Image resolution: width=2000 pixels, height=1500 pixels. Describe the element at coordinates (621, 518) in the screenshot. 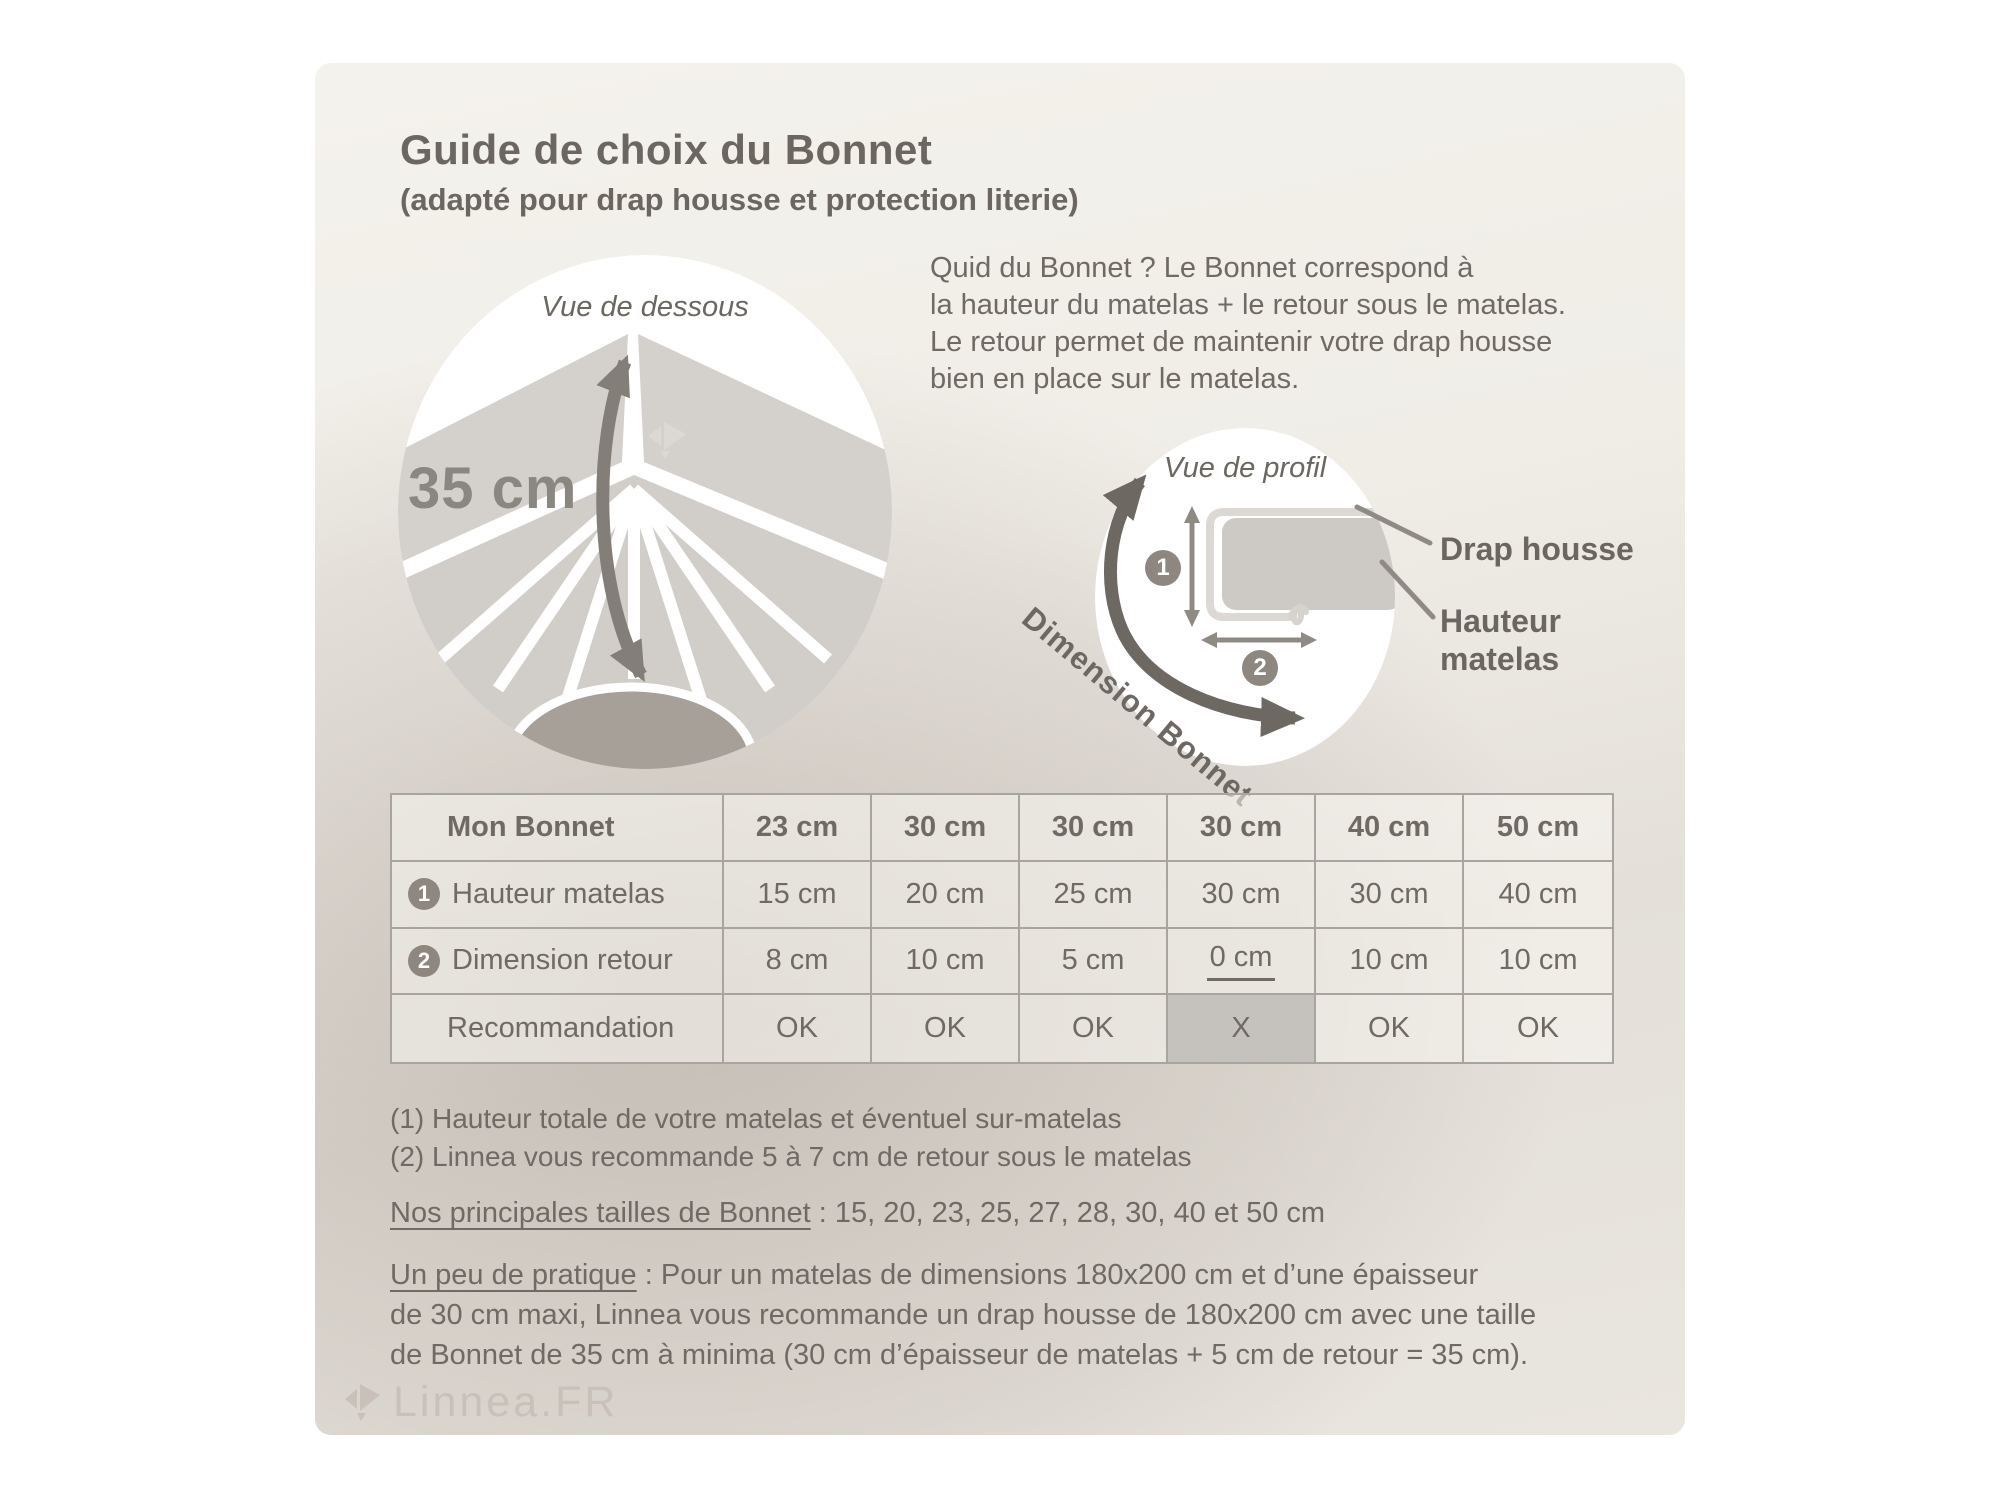

I see `bonnet-measure-arrow` at that location.